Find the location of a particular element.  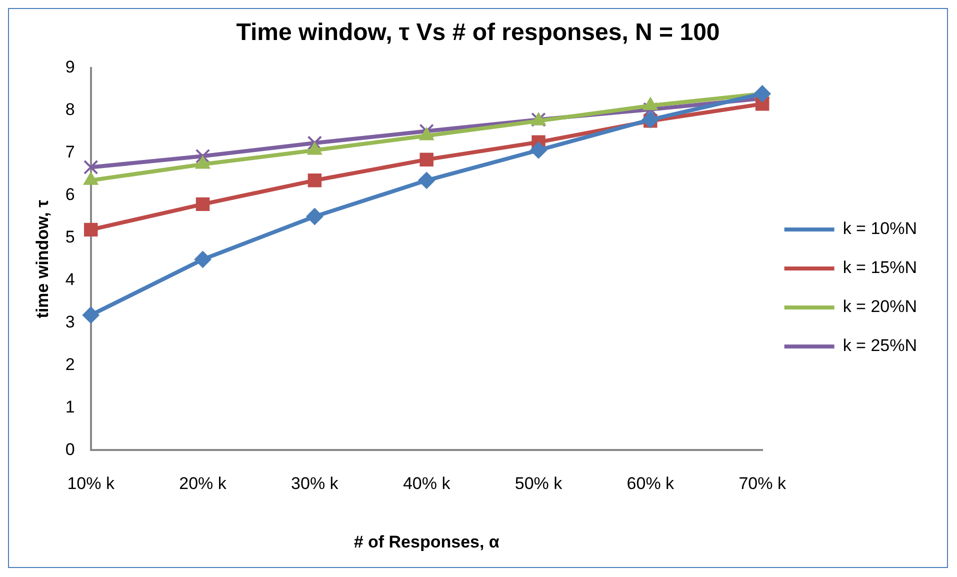

y-tick-label: 2 is located at coordinates (70, 364).